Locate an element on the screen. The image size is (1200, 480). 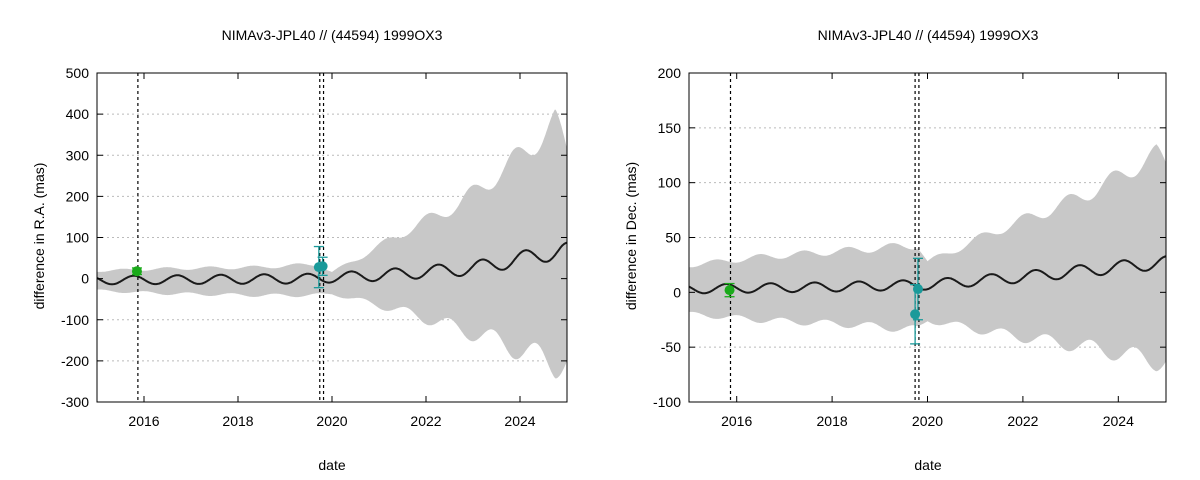
ra-y-tick-label: -200 is located at coordinates (75, 361).